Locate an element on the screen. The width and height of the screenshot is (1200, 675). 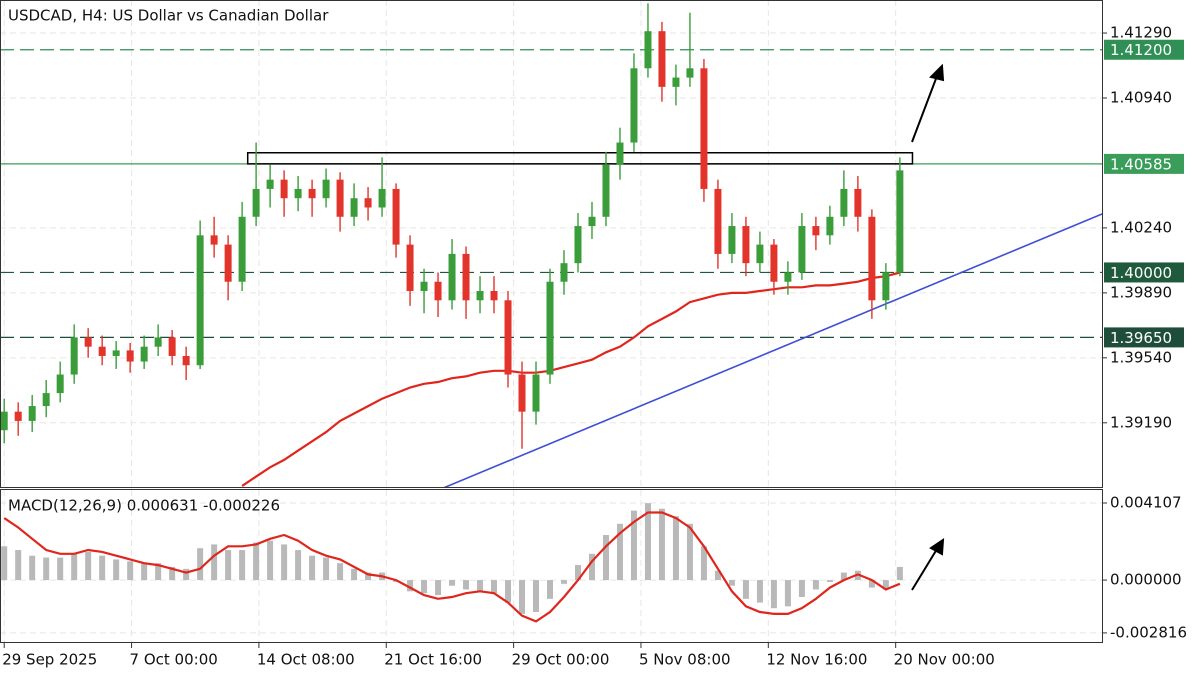
x-tick-label: 12 Nov 16:00 is located at coordinates (816, 660).